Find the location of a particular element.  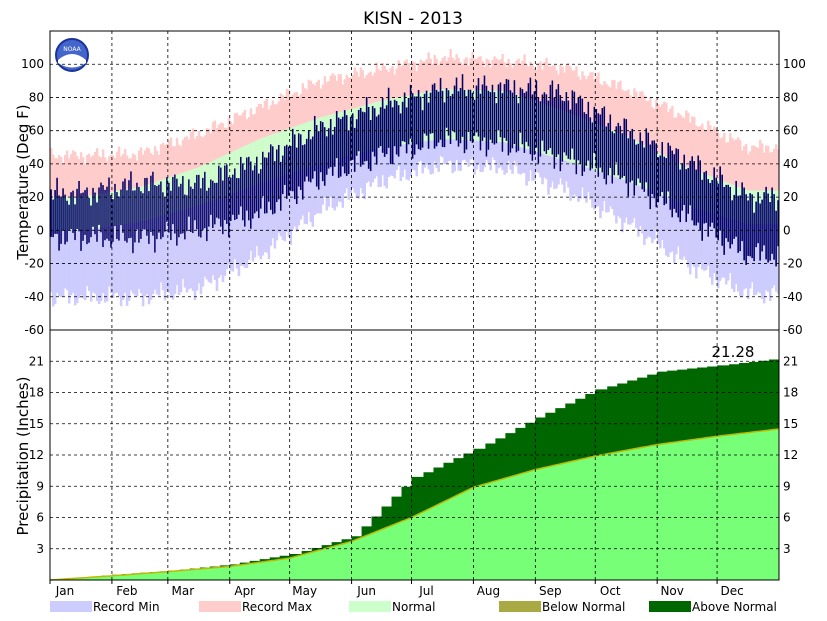

month-label: Aug is located at coordinates (488, 591).